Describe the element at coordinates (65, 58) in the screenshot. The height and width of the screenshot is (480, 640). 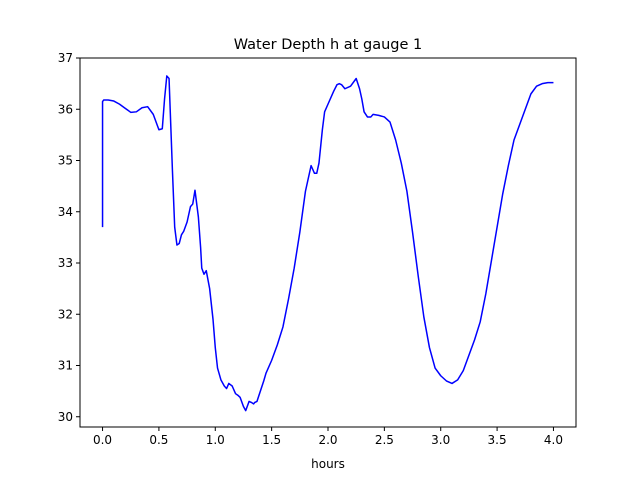
I see `y-tick-label: 37` at that location.